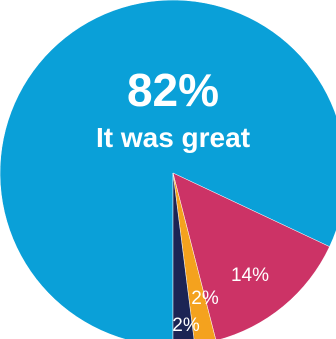  What do you see at coordinates (205, 298) in the screenshot?
I see `slice-label-2-percent-orange: 2%` at bounding box center [205, 298].